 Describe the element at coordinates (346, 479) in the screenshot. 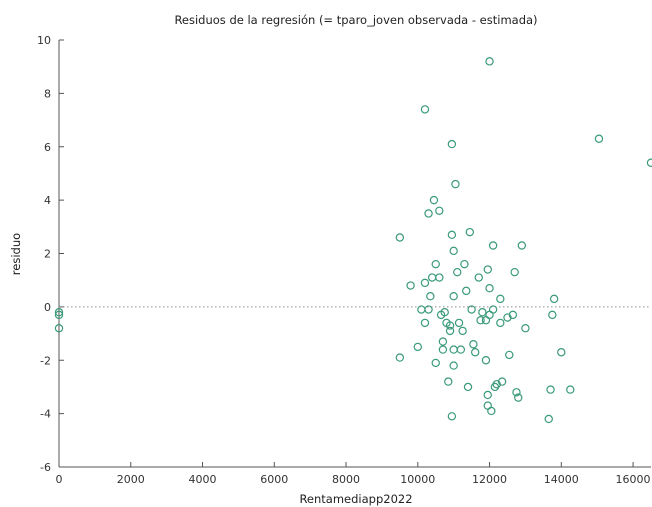

I see `x-tick-label: 8000` at that location.